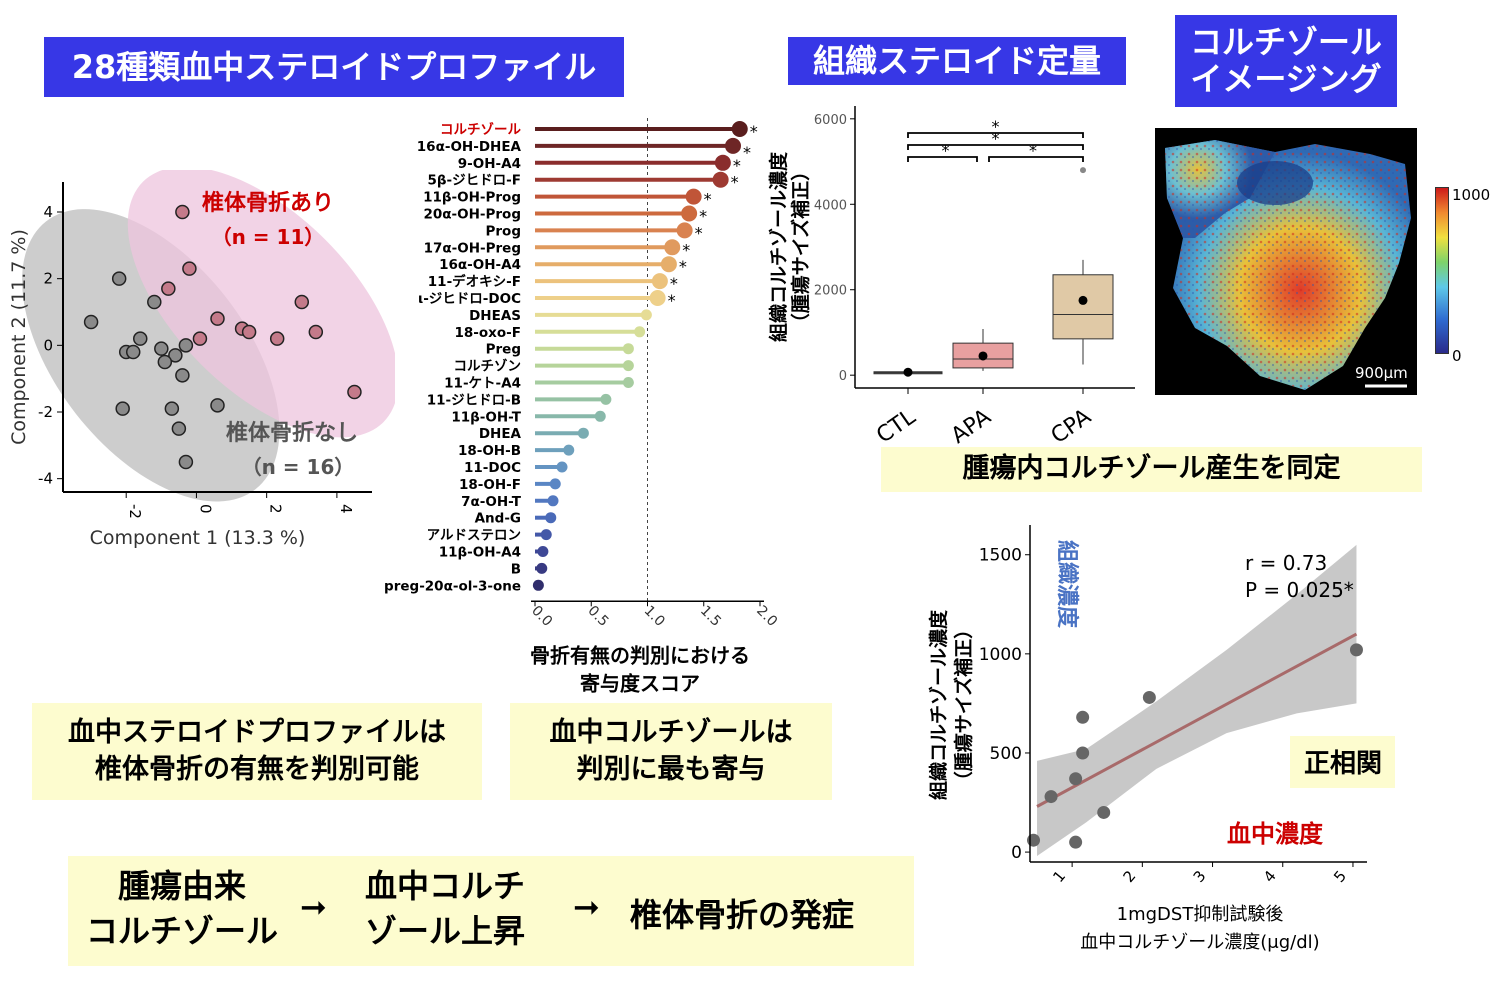  What do you see at coordinates (504, 231) in the screenshot?
I see `category-label: Prog` at bounding box center [504, 231].